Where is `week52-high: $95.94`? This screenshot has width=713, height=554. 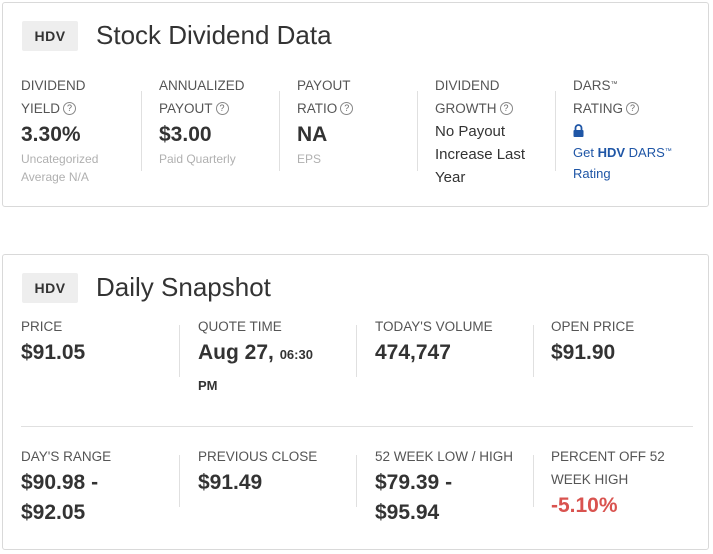 week52-high: $95.94 is located at coordinates (407, 512).